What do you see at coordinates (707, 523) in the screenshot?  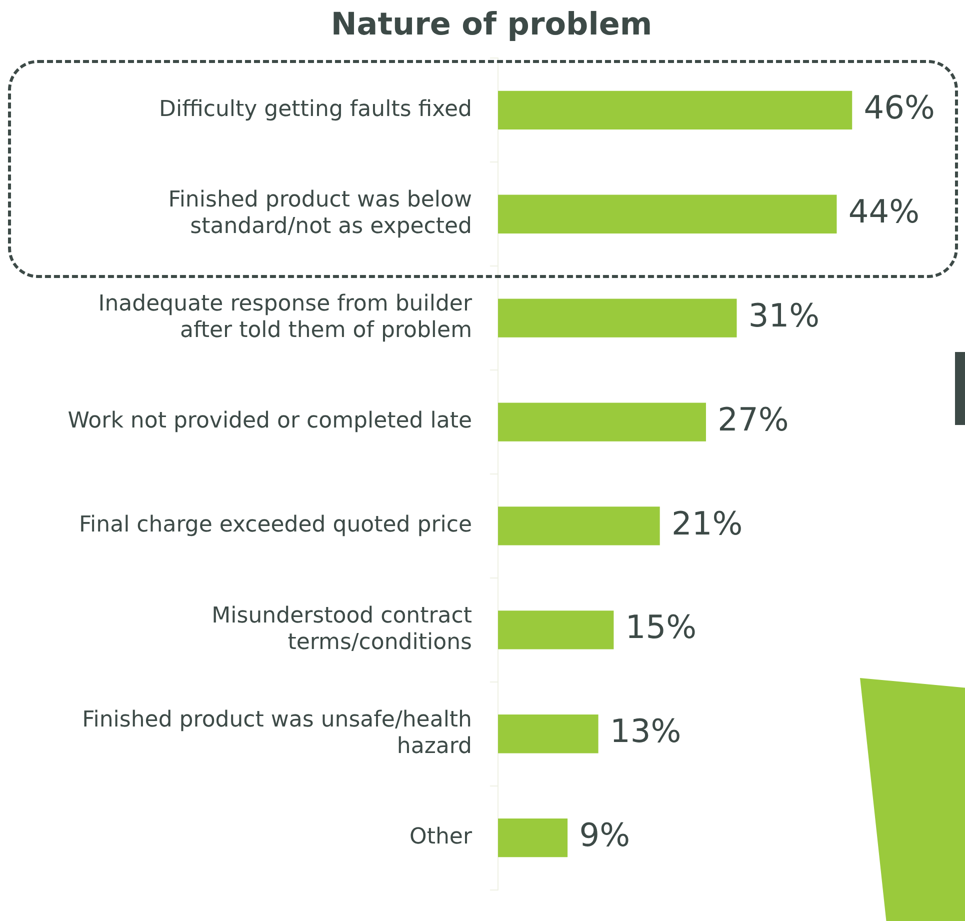 I see `data-label: 21%` at bounding box center [707, 523].